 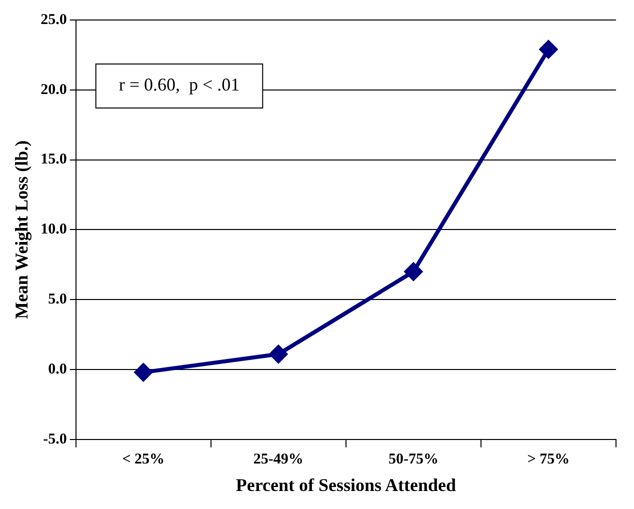 What do you see at coordinates (179, 84) in the screenshot?
I see `annotation: r = 0.60, p < .01` at bounding box center [179, 84].